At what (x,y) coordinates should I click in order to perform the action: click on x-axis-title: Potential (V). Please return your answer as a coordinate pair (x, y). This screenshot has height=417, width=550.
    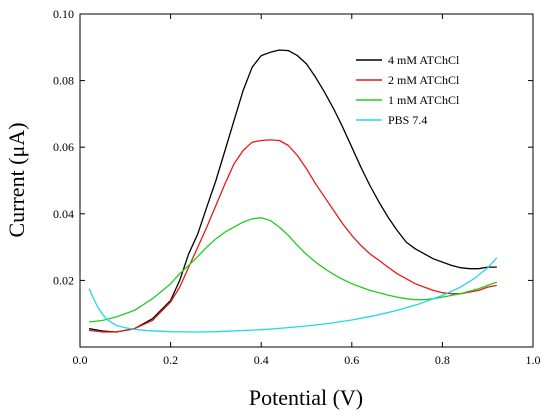
    Looking at the image, I should click on (306, 397).